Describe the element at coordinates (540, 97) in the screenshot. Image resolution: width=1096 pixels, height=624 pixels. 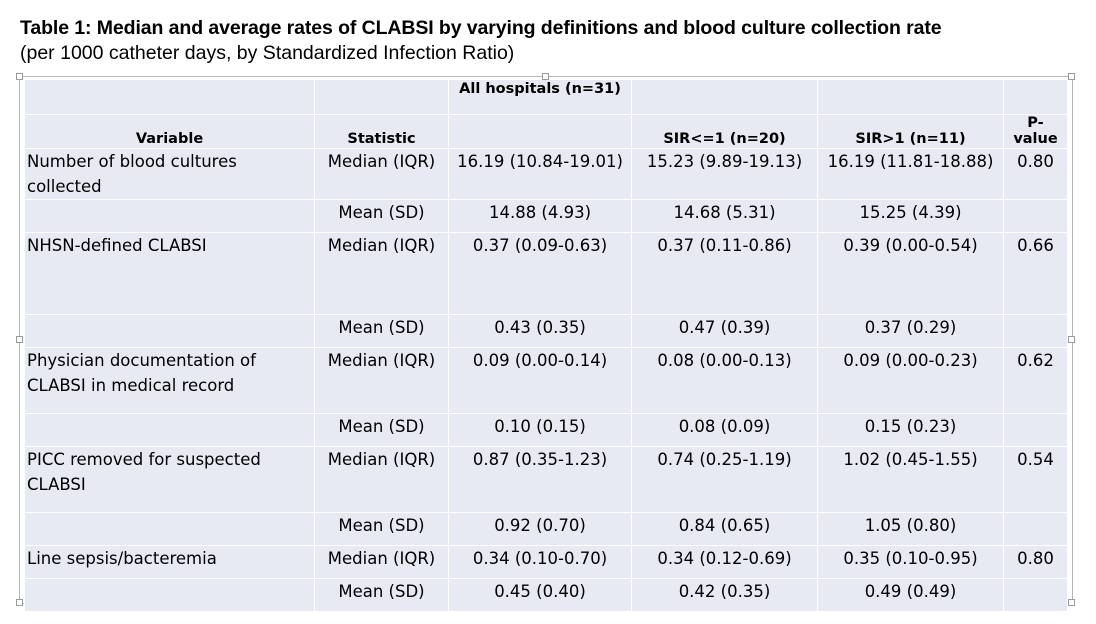
I see `header-all-hospitals: All hospitals (n=31)` at that location.